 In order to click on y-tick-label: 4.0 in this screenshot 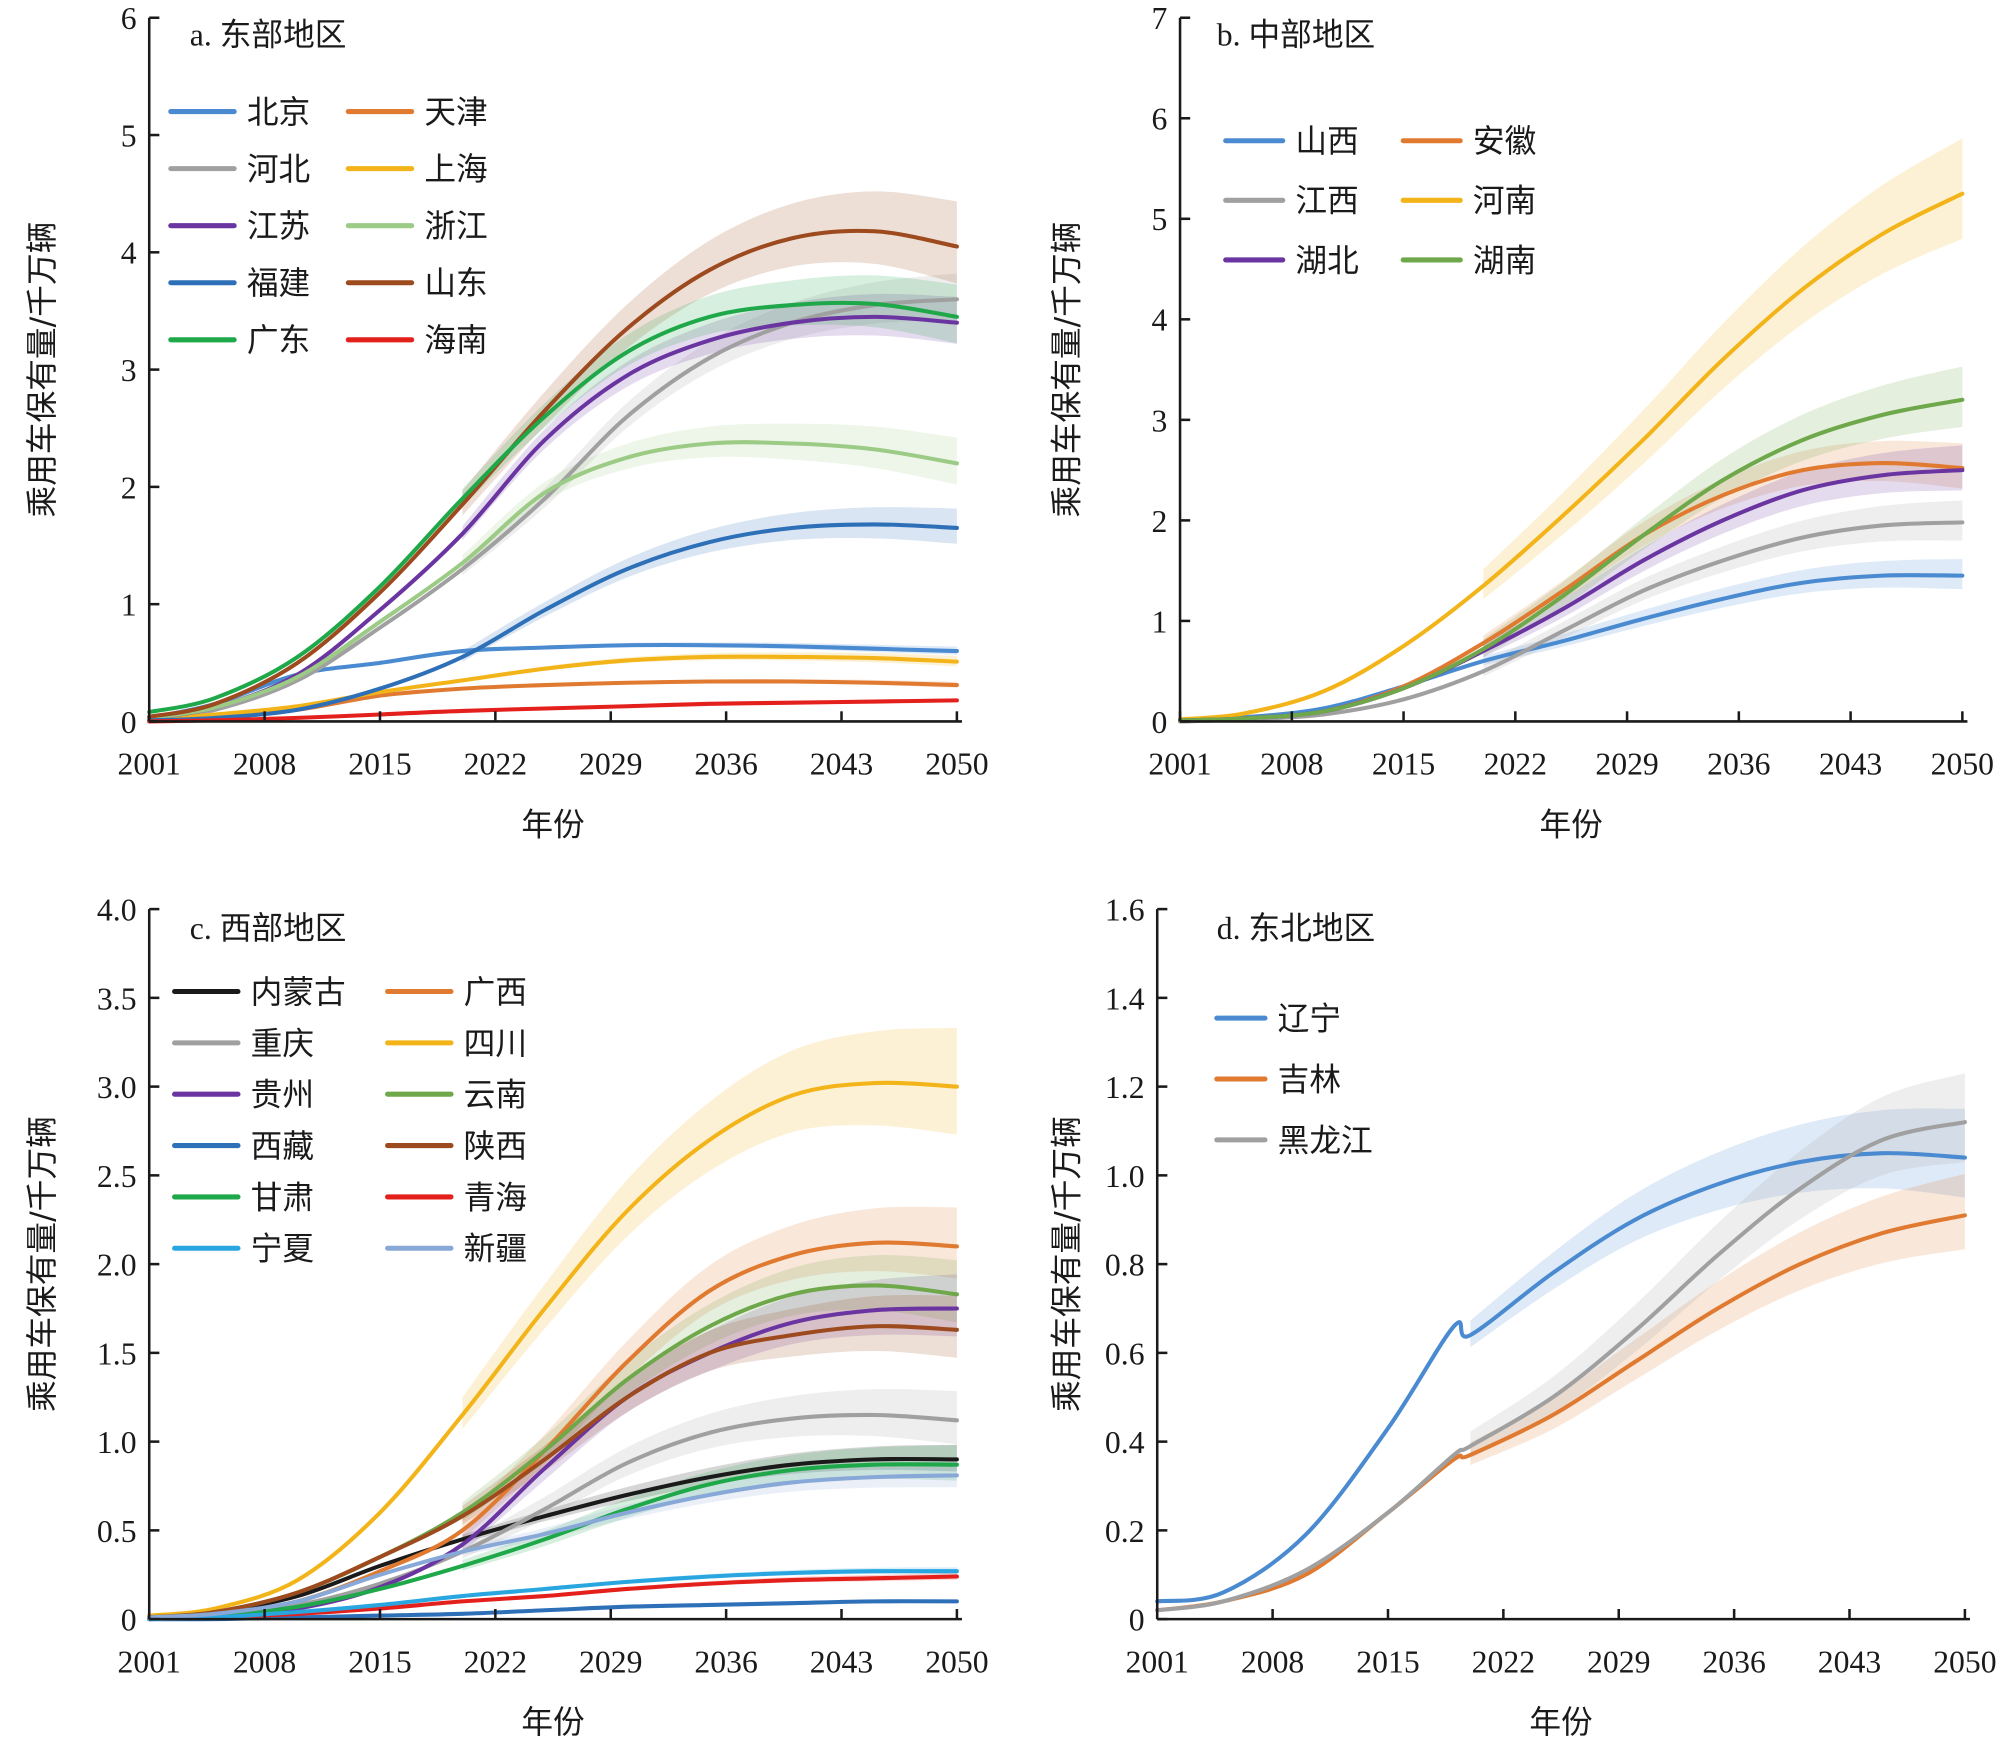, I will do `click(117, 910)`.